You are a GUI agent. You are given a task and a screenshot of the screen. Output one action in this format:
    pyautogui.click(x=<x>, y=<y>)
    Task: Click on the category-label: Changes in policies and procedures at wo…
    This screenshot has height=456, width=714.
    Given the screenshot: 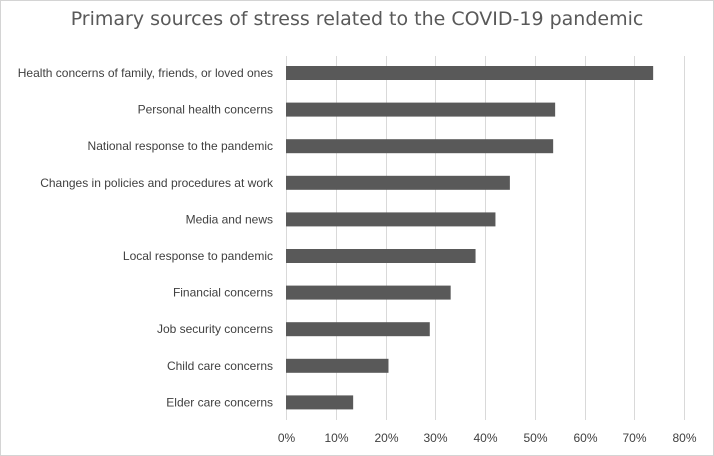 What is the action you would take?
    pyautogui.click(x=157, y=183)
    